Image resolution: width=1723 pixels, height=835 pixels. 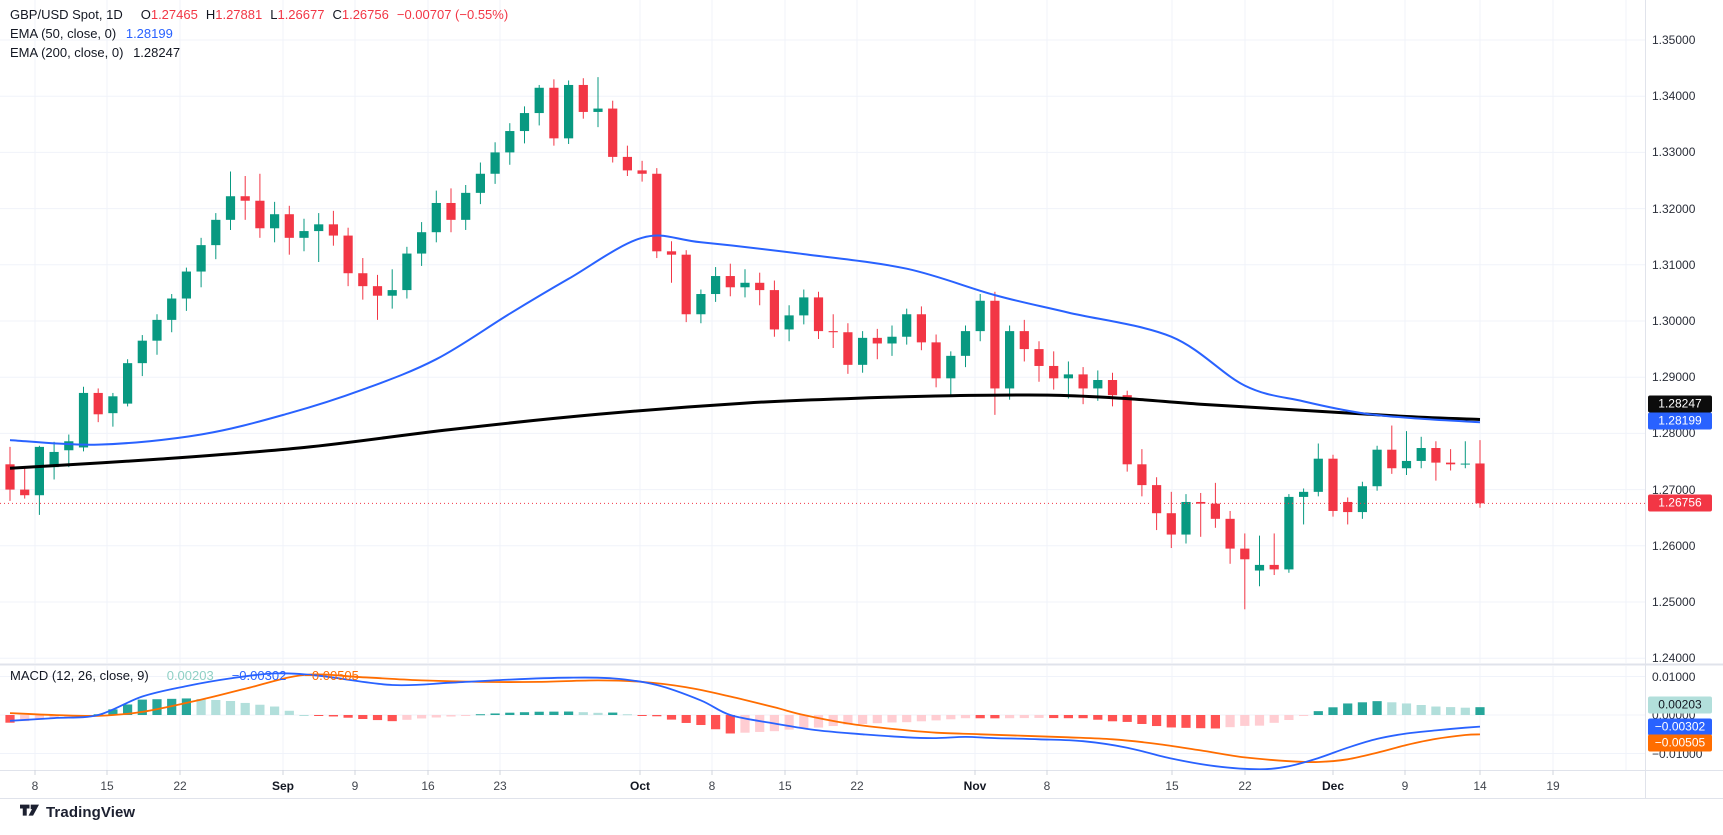 I want to click on price-axis-label: 1.29000, so click(x=1674, y=377).